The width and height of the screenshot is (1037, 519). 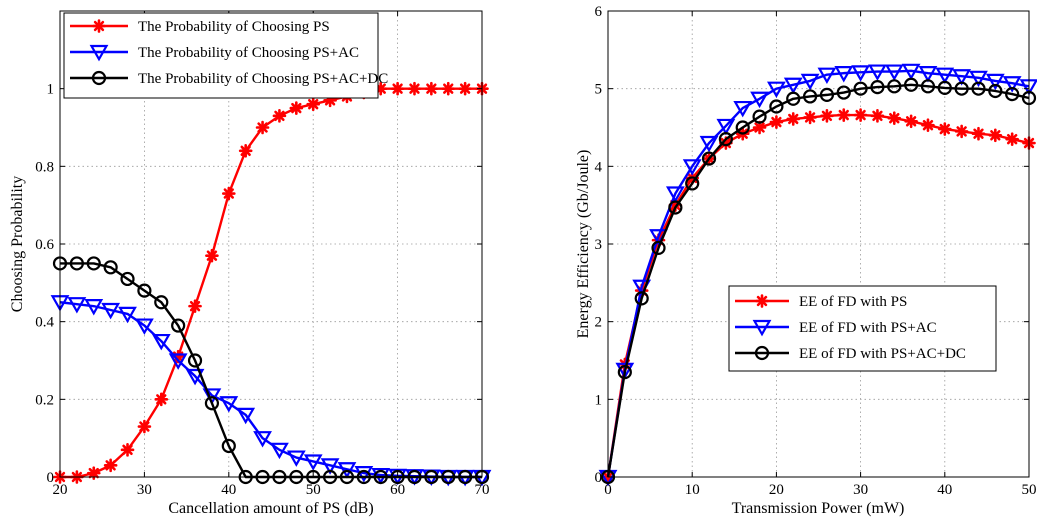 I want to click on x-tick-label: 0, so click(x=608, y=490).